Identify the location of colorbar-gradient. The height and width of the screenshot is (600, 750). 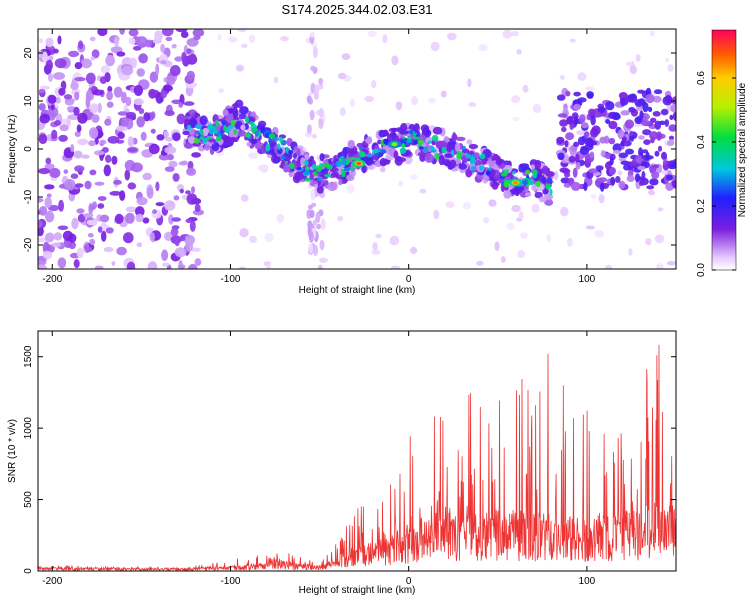
(724, 150).